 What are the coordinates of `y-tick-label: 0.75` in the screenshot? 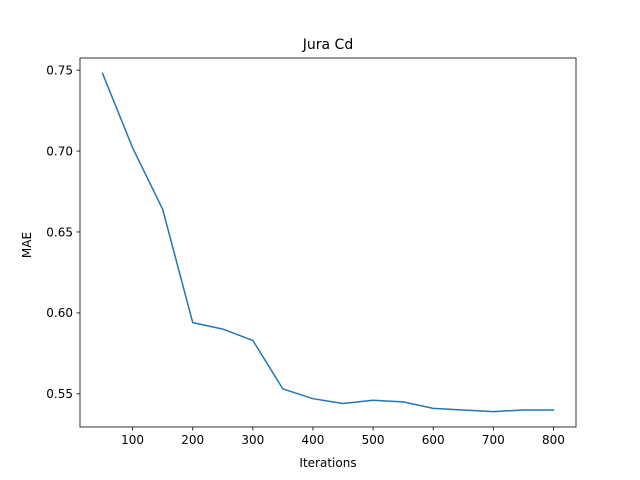 It's located at (59, 70).